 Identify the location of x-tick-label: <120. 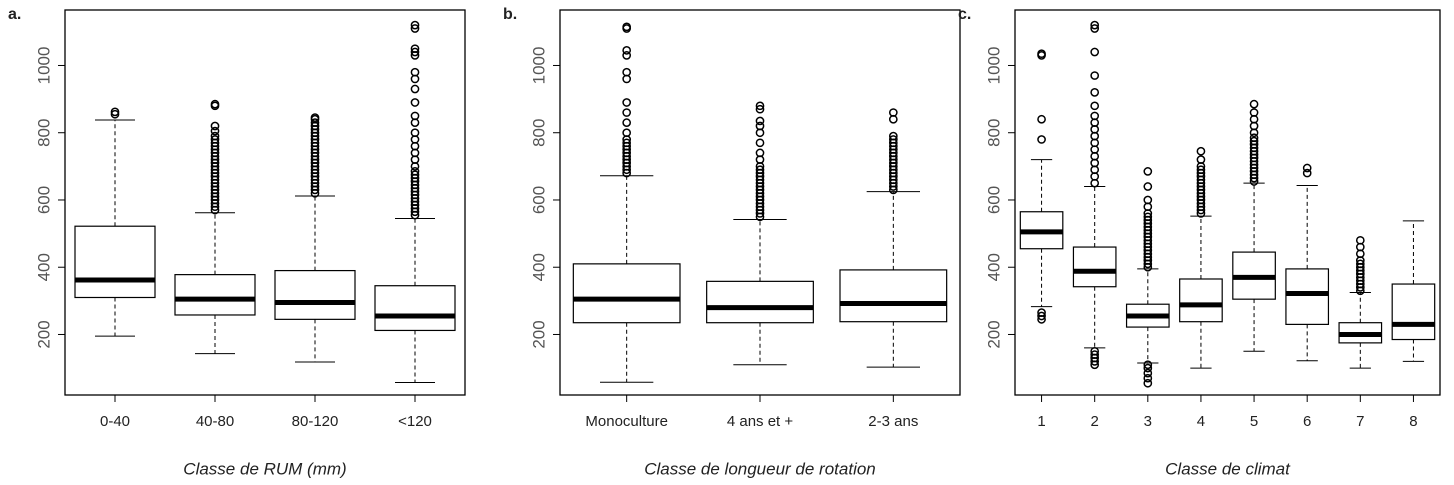
(415, 421).